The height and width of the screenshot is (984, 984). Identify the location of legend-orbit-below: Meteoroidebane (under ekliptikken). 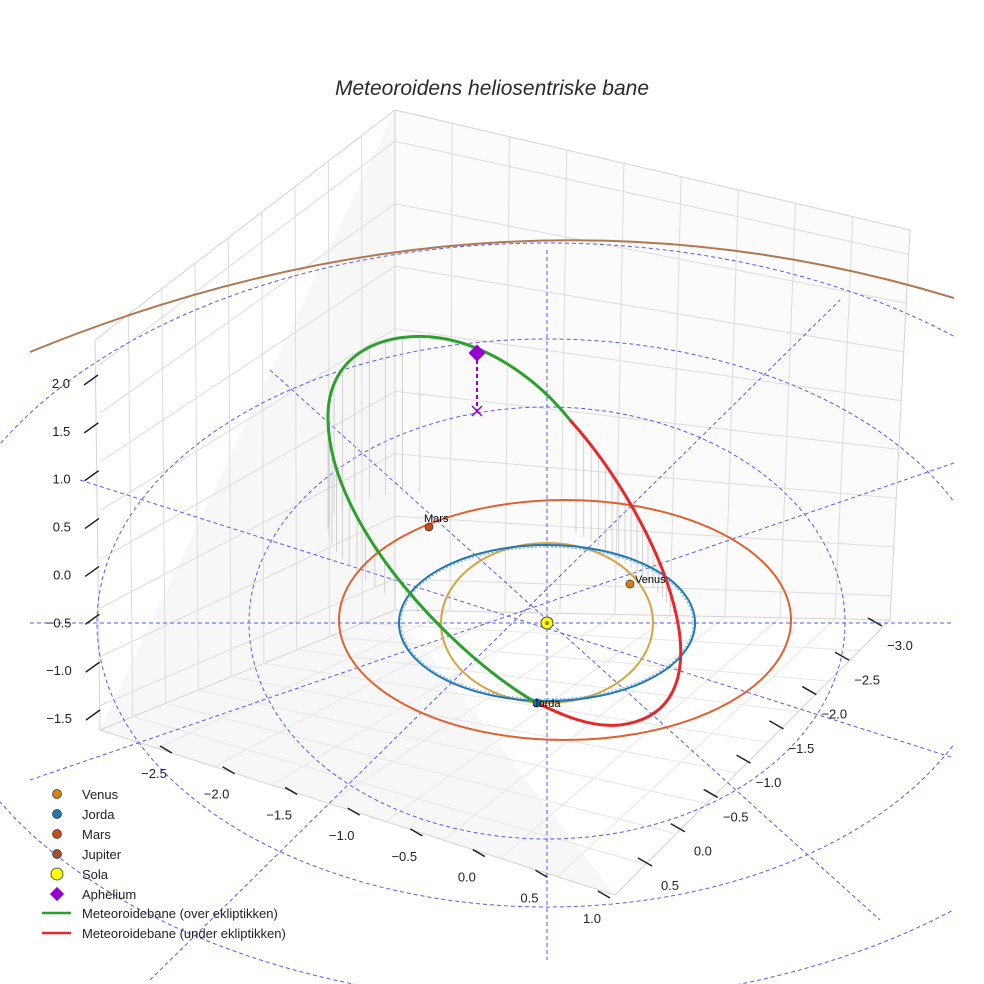
(184, 933).